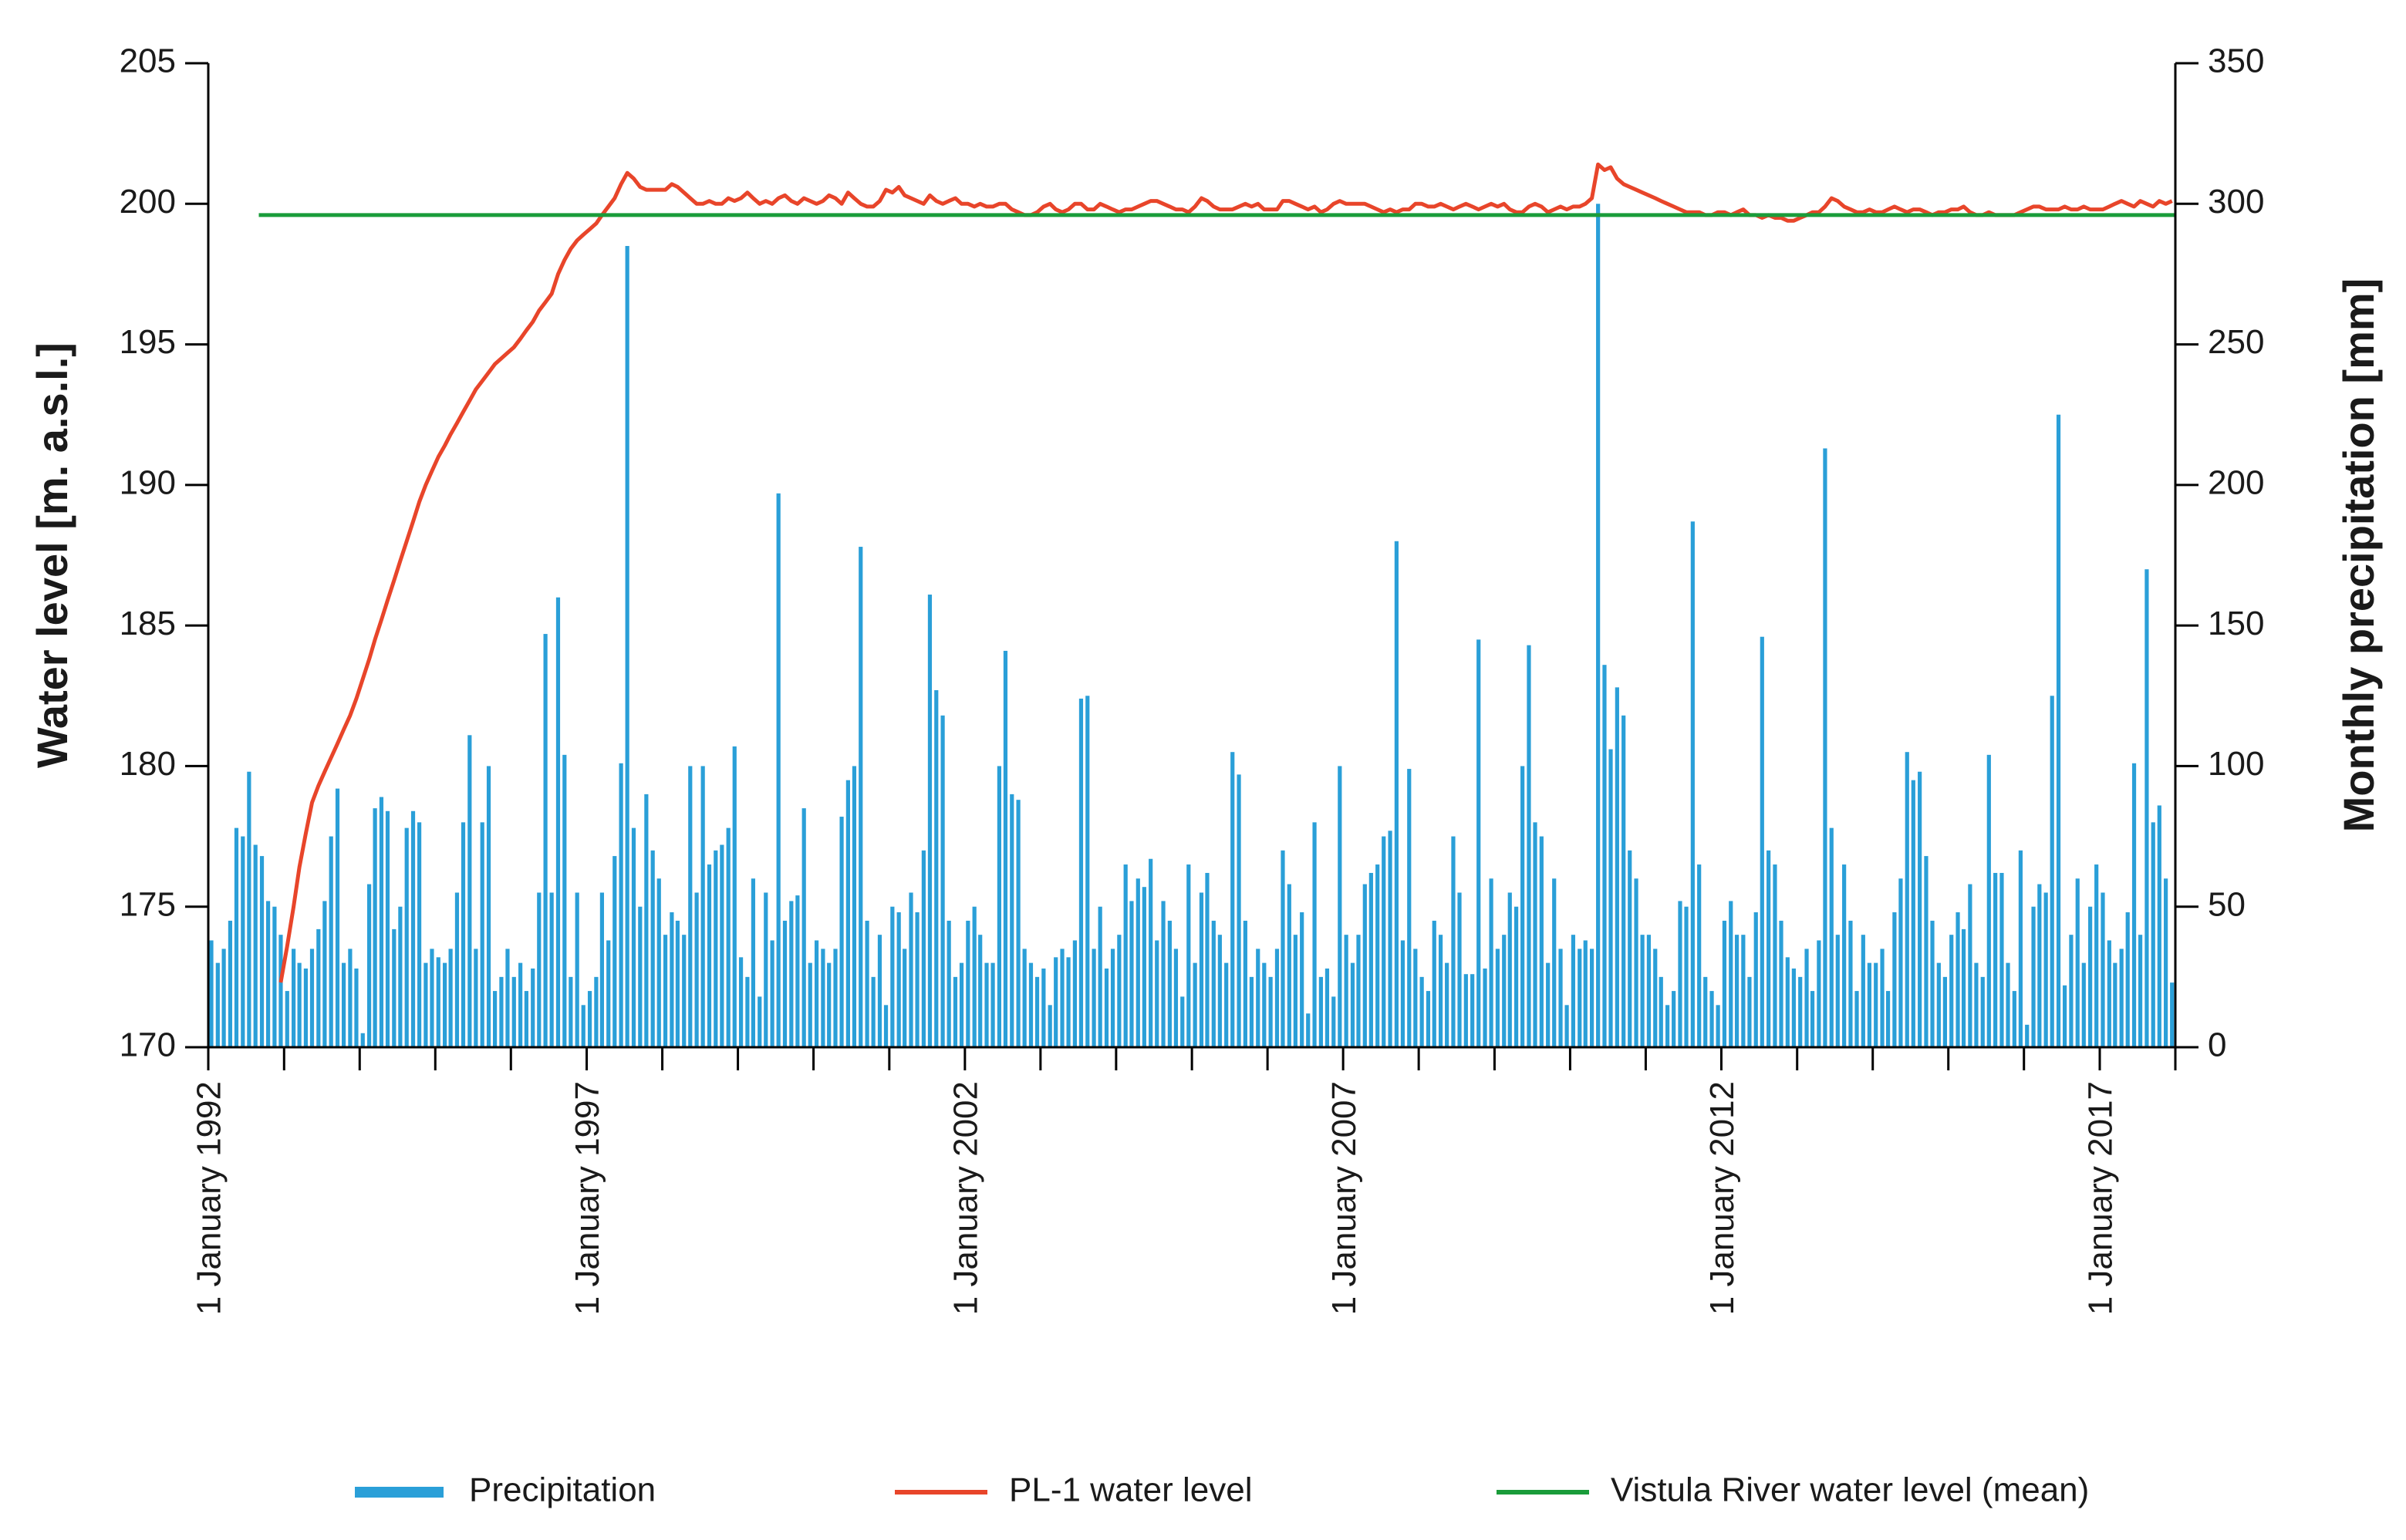 This screenshot has width=2406, height=1540. What do you see at coordinates (1850, 1490) in the screenshot?
I see `legend-label: Vistula River water level (mean)` at bounding box center [1850, 1490].